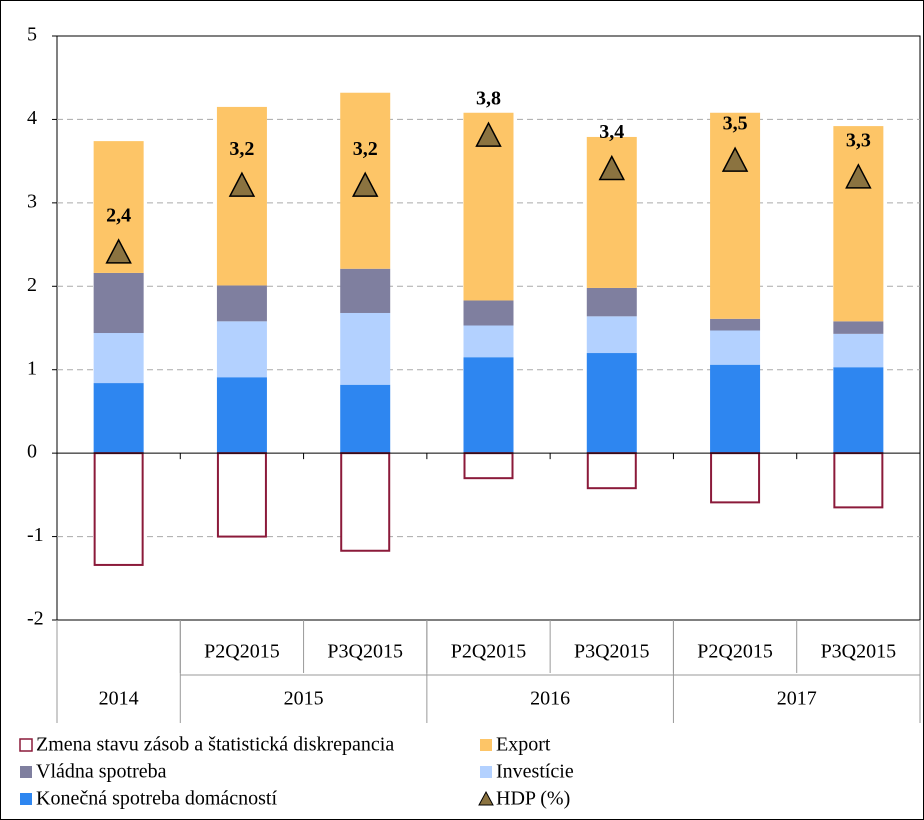 The height and width of the screenshot is (820, 924). Describe the element at coordinates (488, 99) in the screenshot. I see `data-label: 3,8` at that location.